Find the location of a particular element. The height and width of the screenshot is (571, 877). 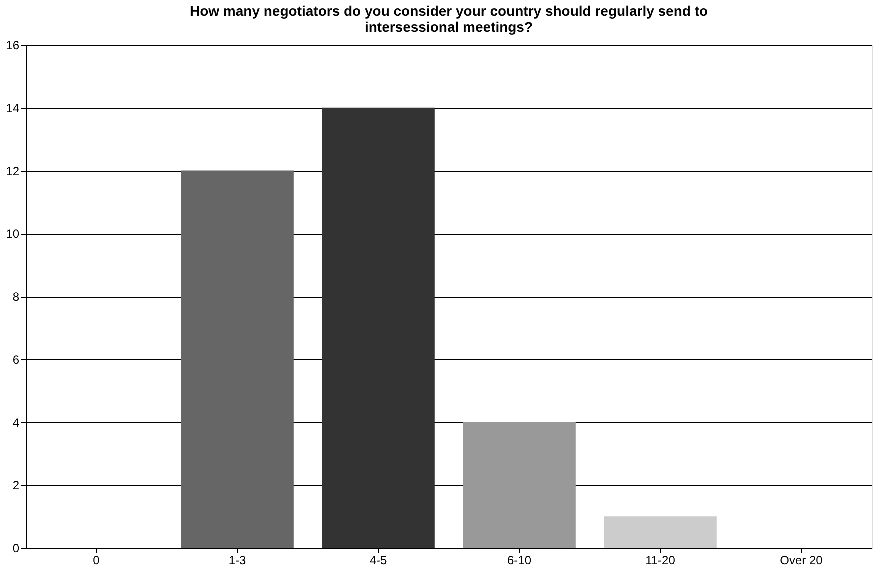

x-tick-label: 4-5 is located at coordinates (379, 561).